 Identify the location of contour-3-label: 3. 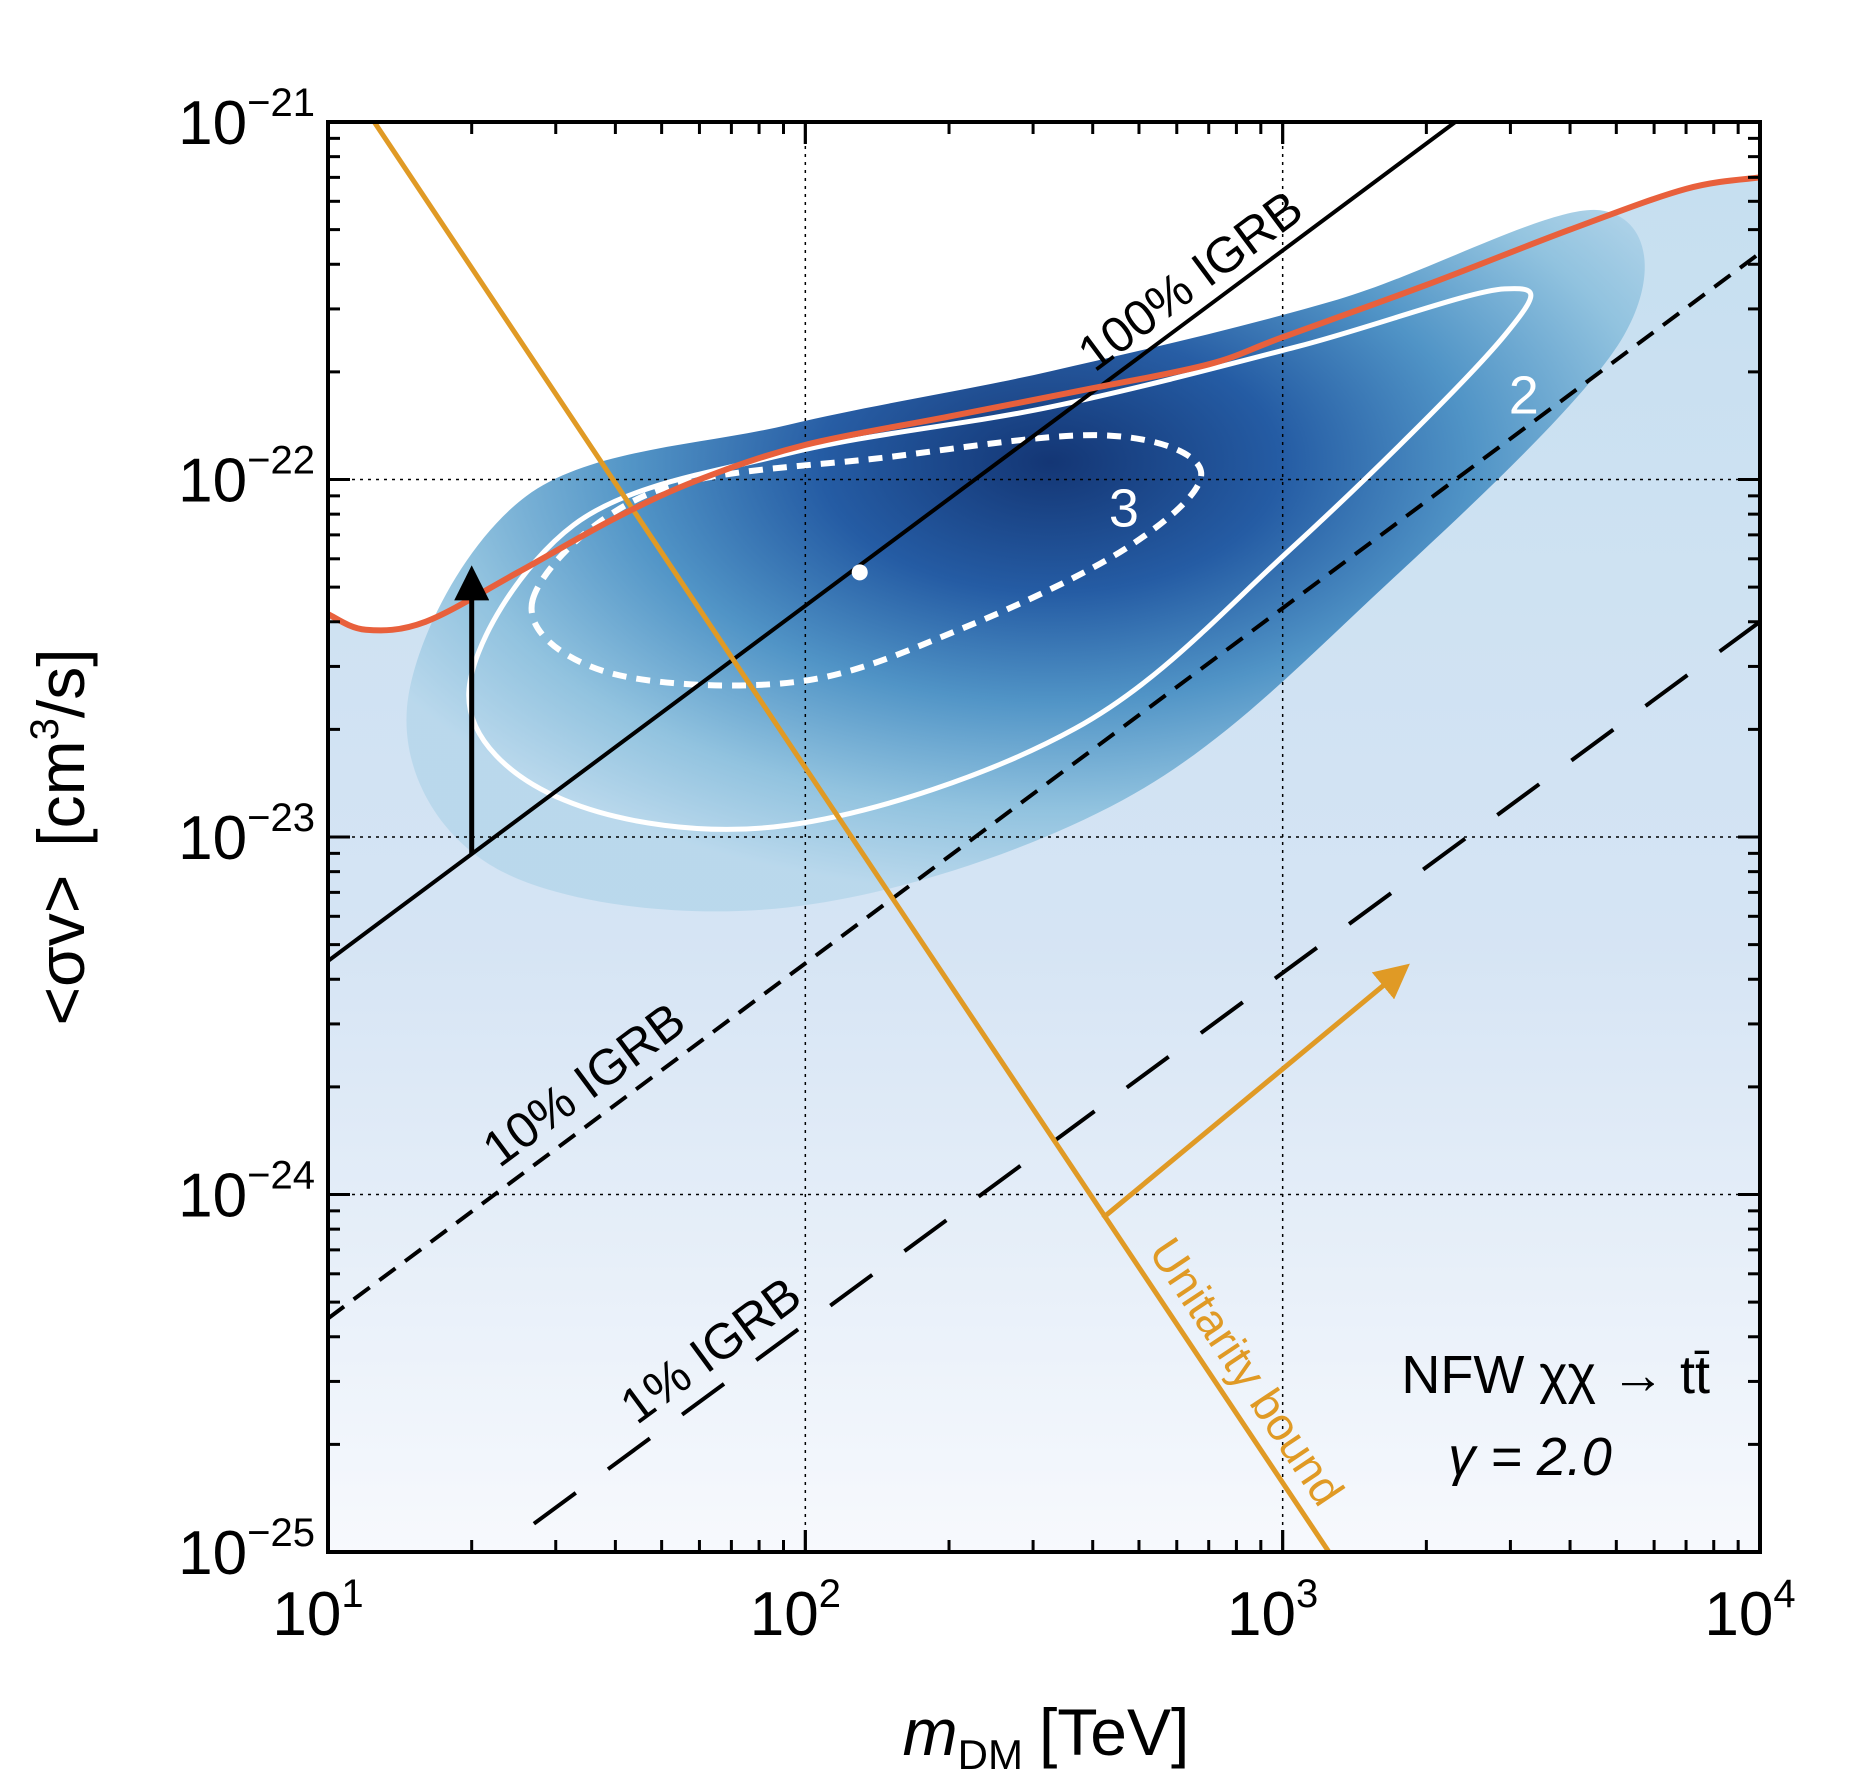
(1124, 508).